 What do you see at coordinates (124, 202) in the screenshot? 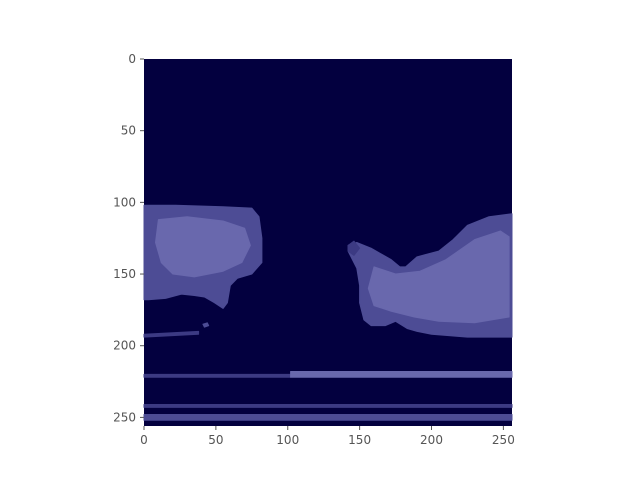
I see `y-tick-label: 100` at bounding box center [124, 202].